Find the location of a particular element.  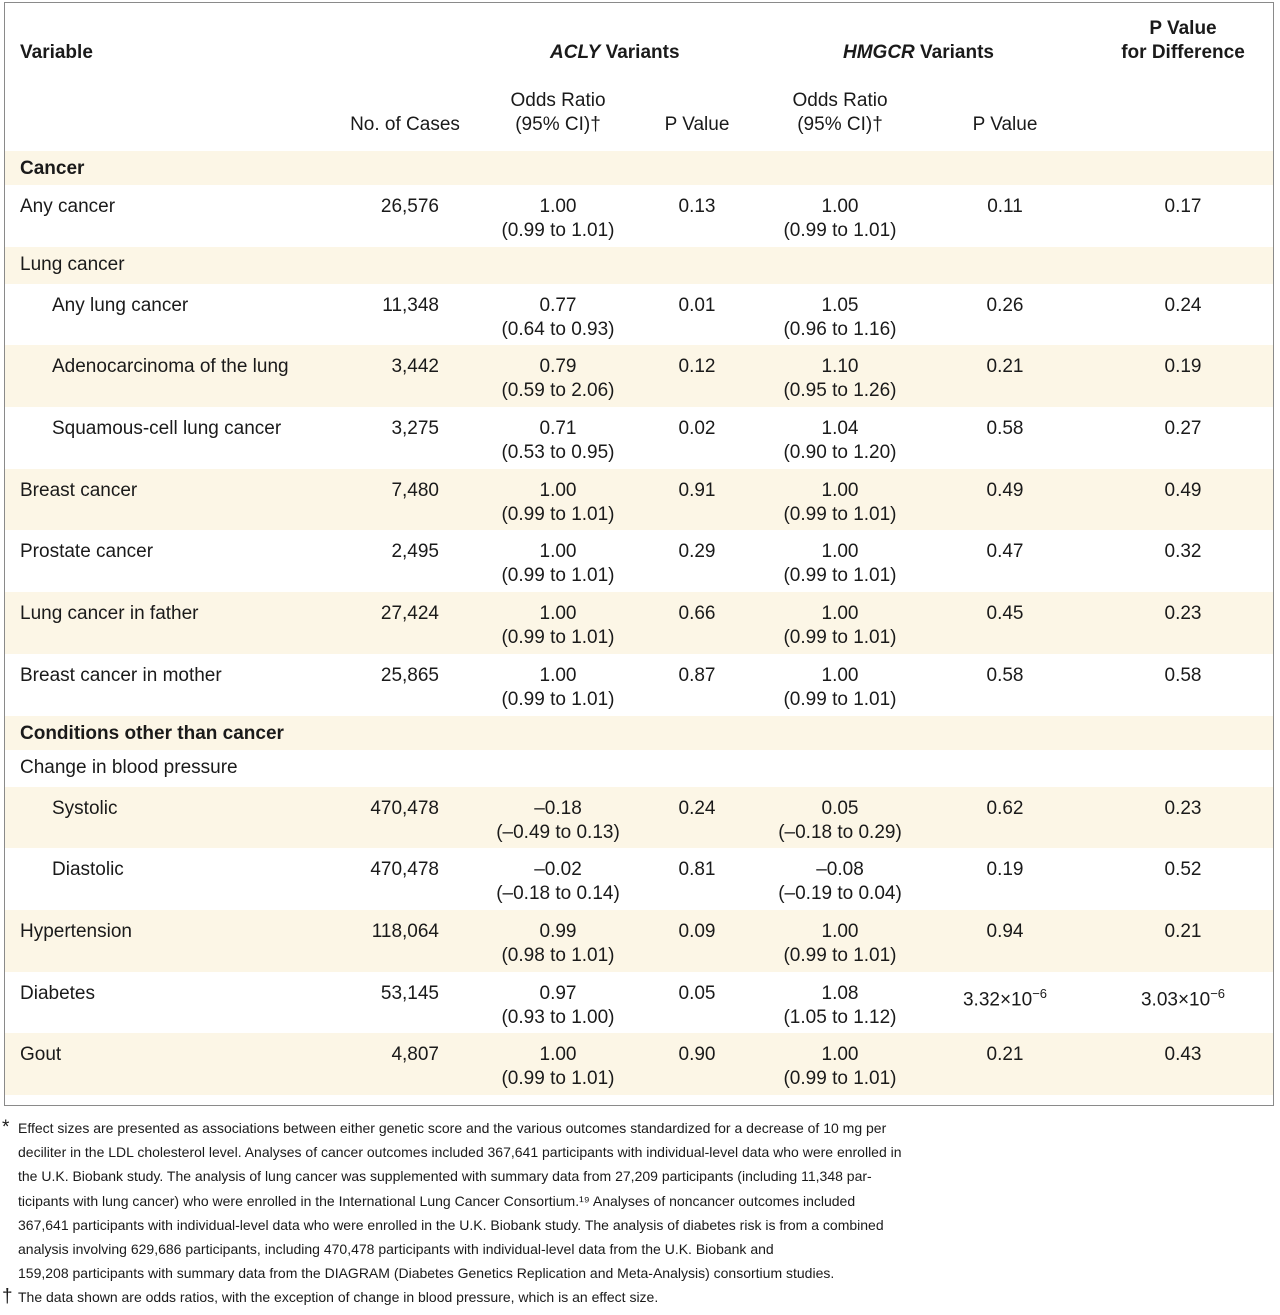

hmgcr-or-cell: –0.08 (–0.19 to 0.04) is located at coordinates (840, 882).